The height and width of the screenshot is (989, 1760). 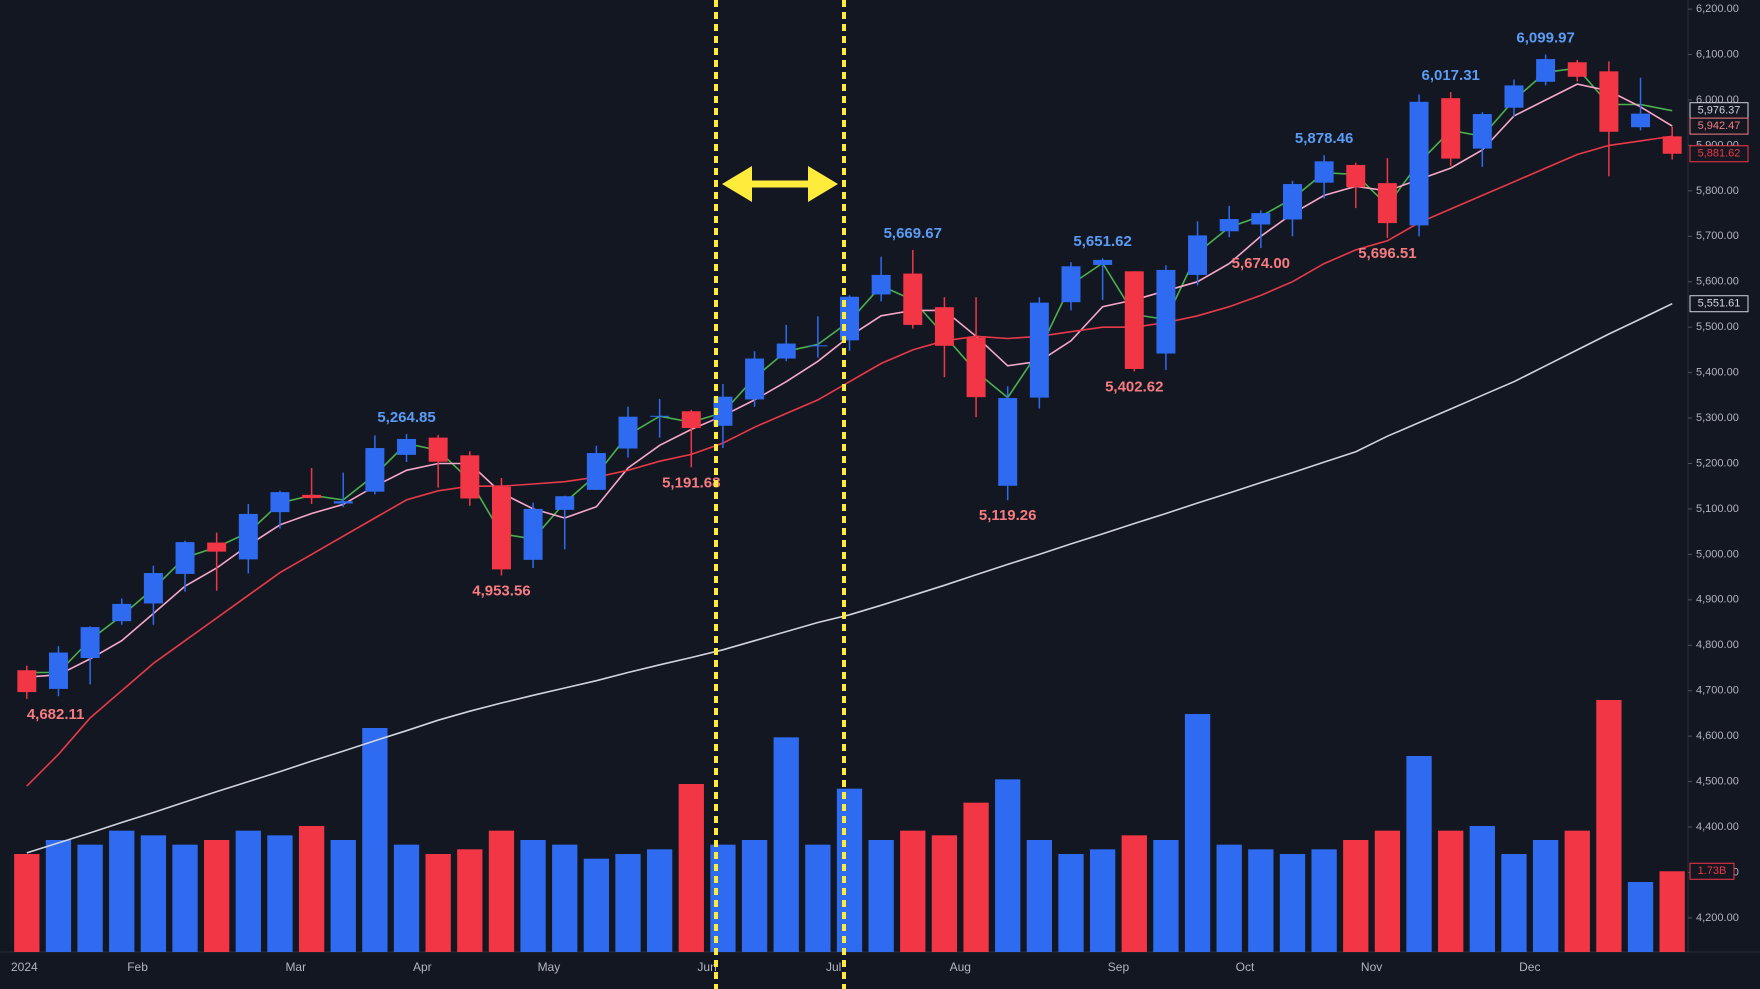 I want to click on price-annotation: 4,953.56, so click(x=501, y=590).